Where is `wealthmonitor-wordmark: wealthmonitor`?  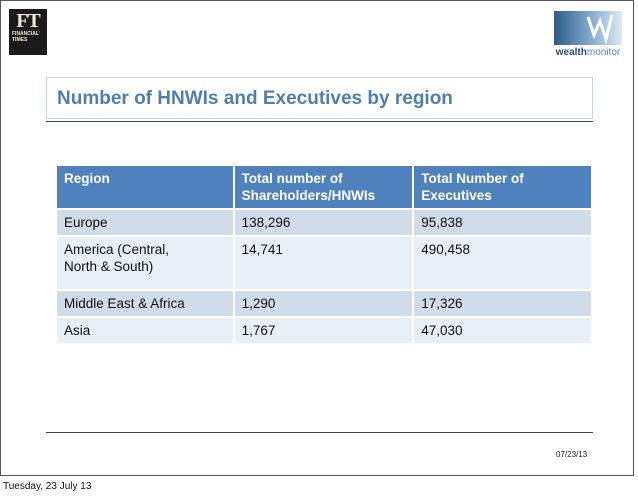 wealthmonitor-wordmark: wealthmonitor is located at coordinates (588, 52).